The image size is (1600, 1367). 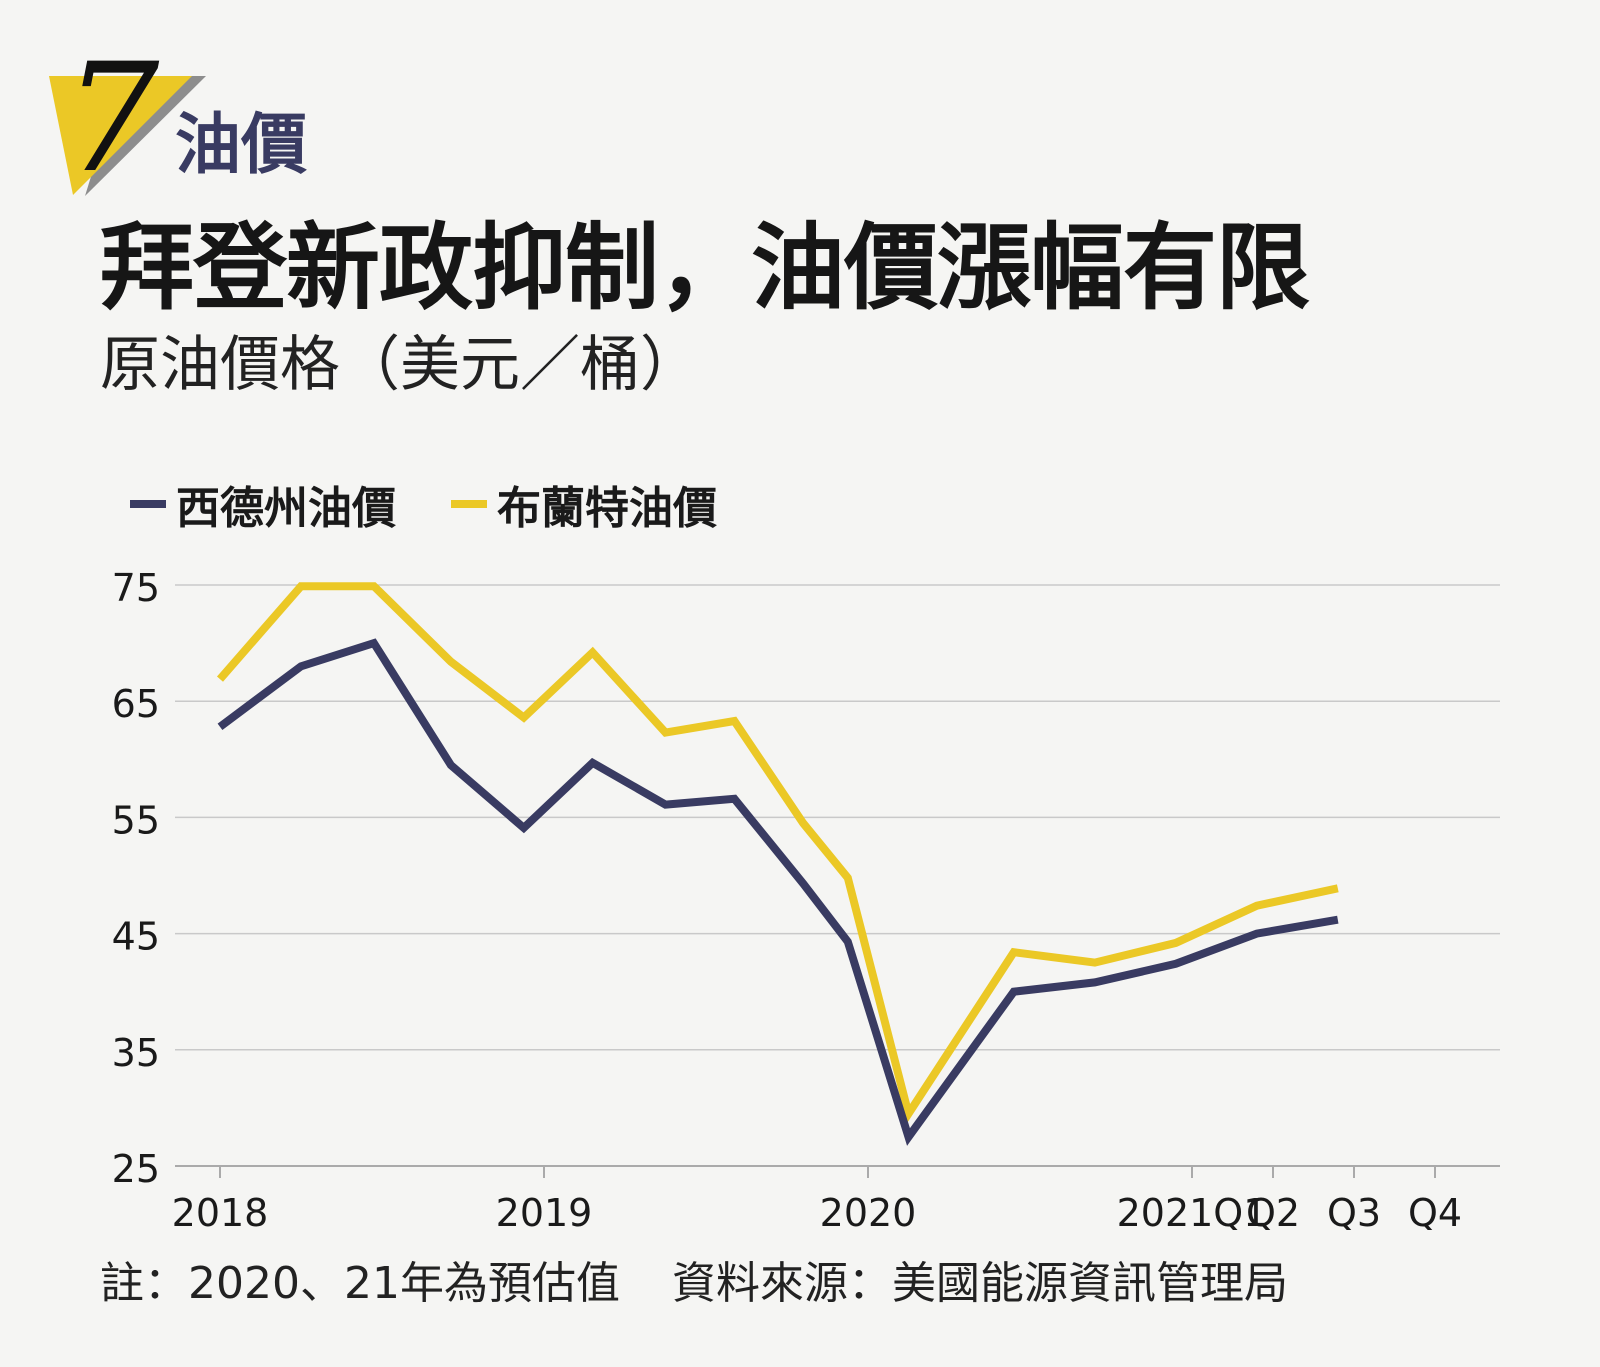 I want to click on y-axis: 25 35 45 55 65 75, so click(x=136, y=878).